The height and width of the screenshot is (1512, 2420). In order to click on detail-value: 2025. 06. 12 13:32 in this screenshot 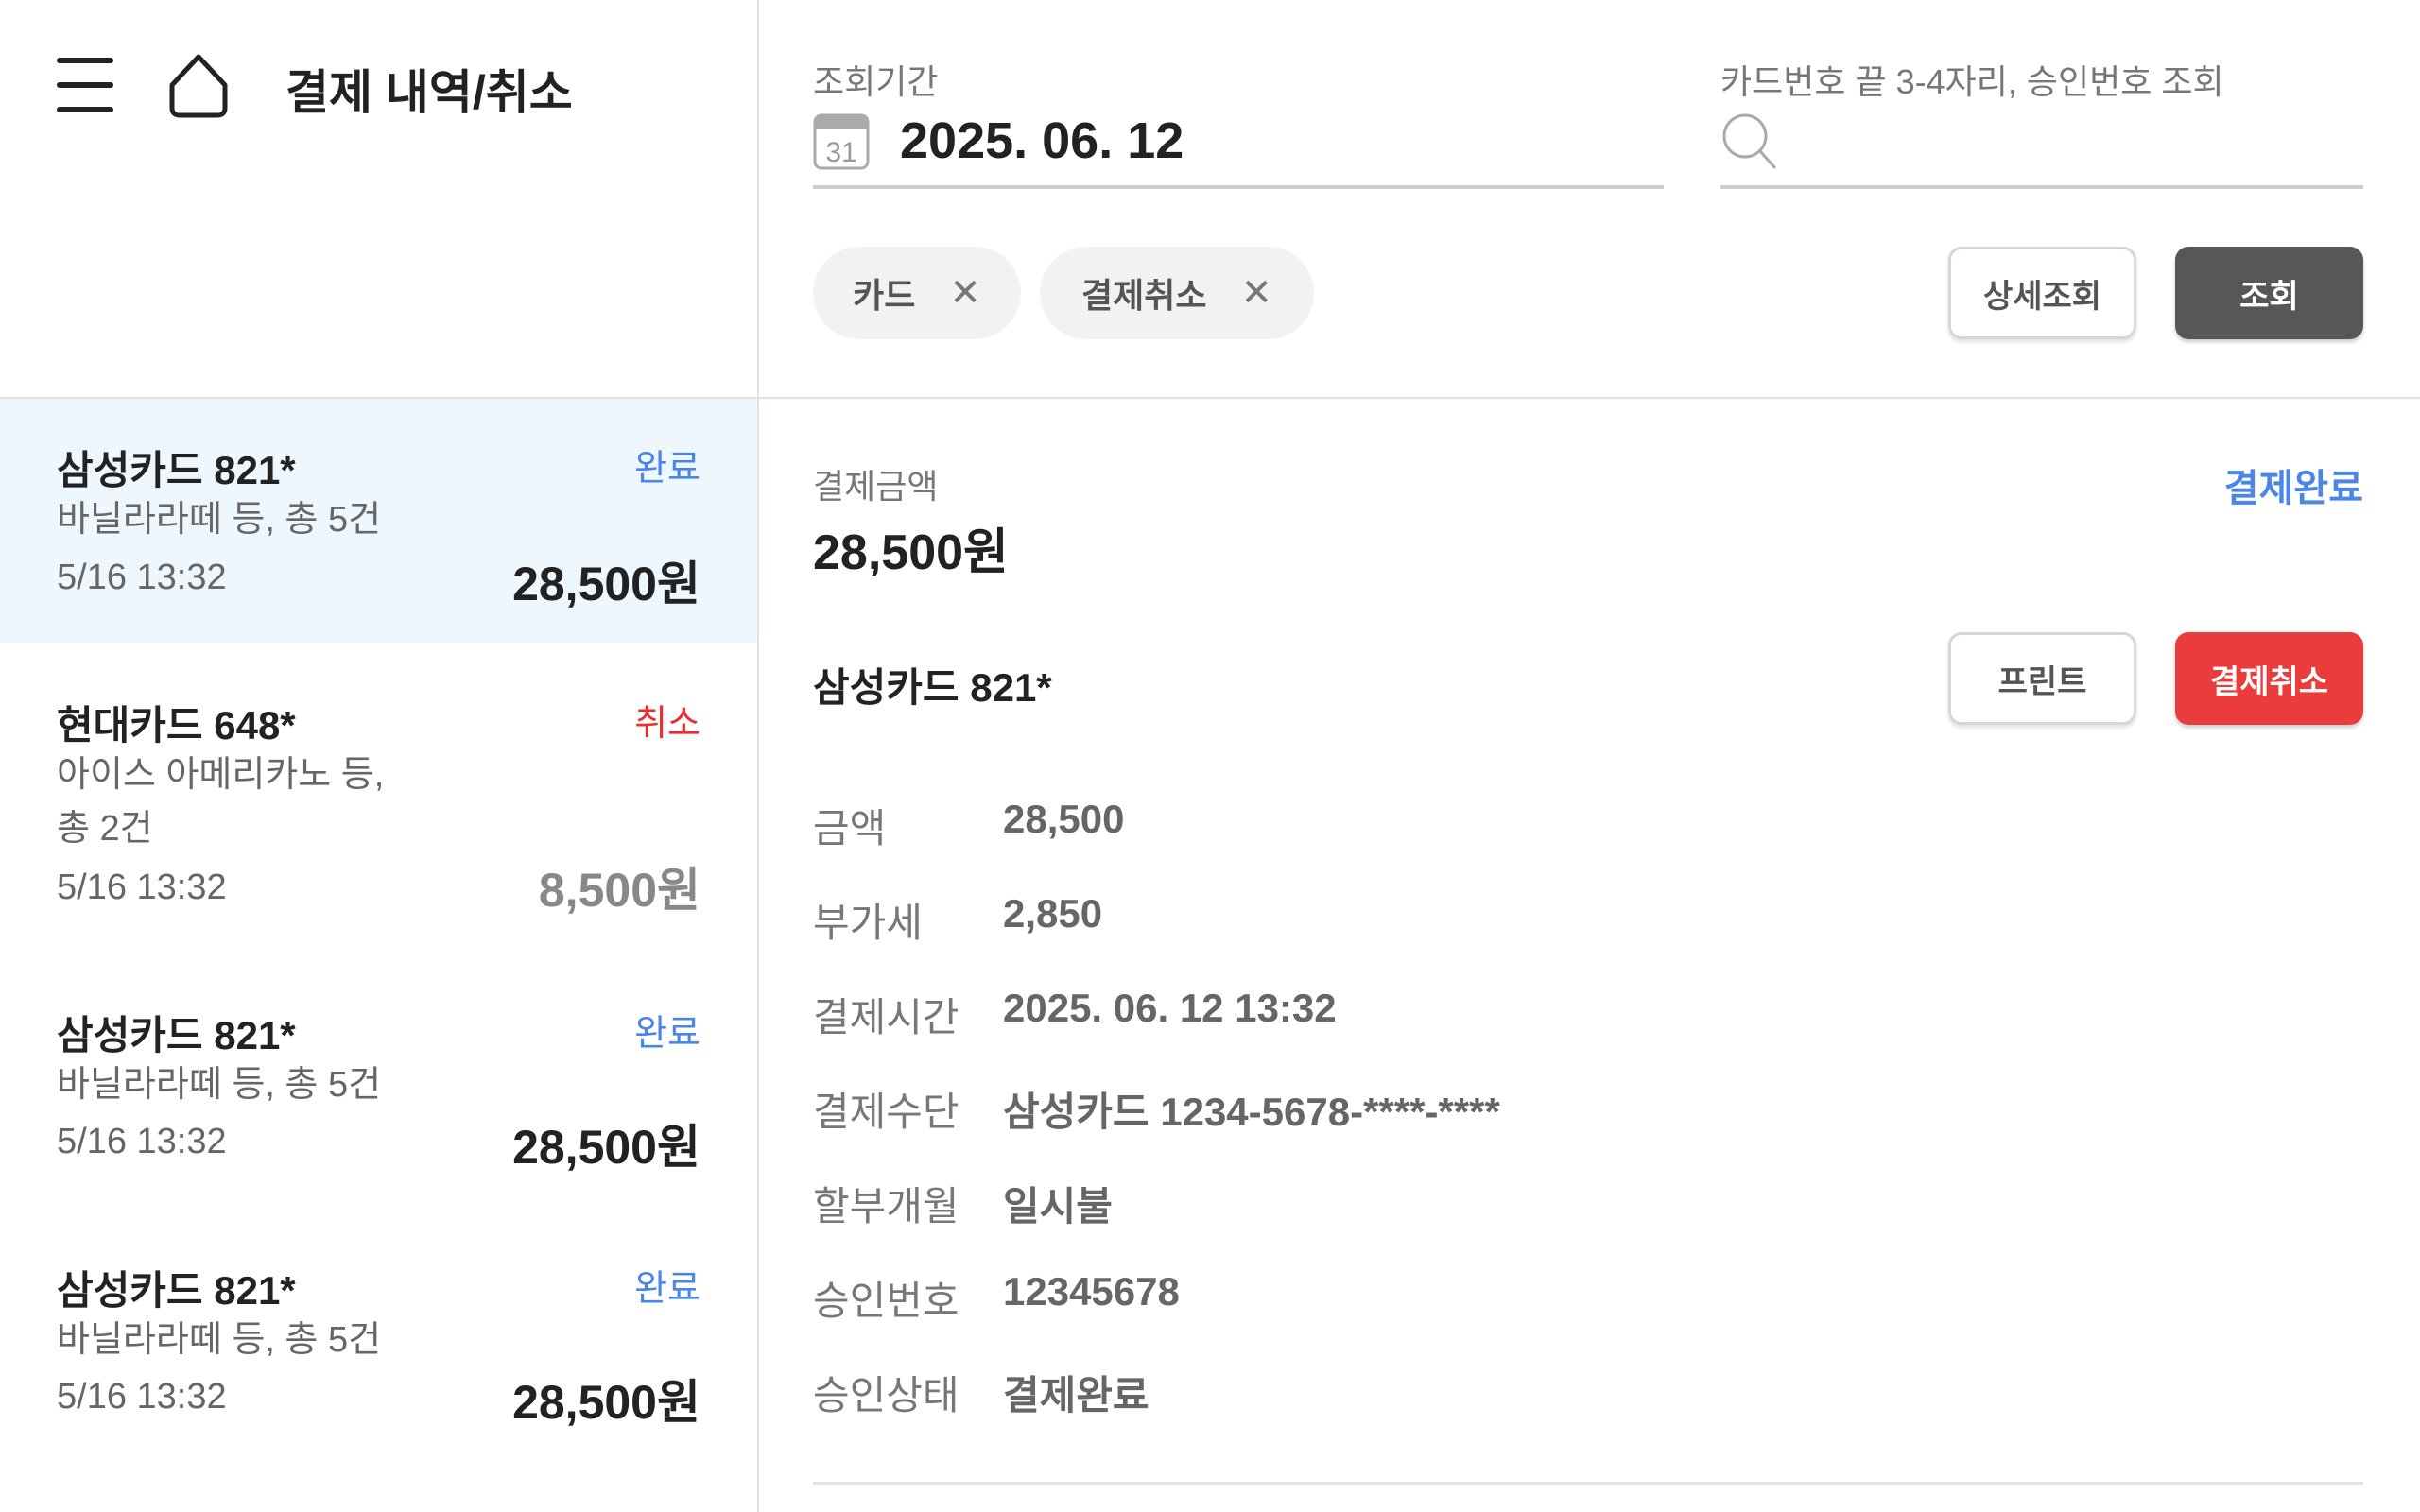, I will do `click(1170, 1008)`.